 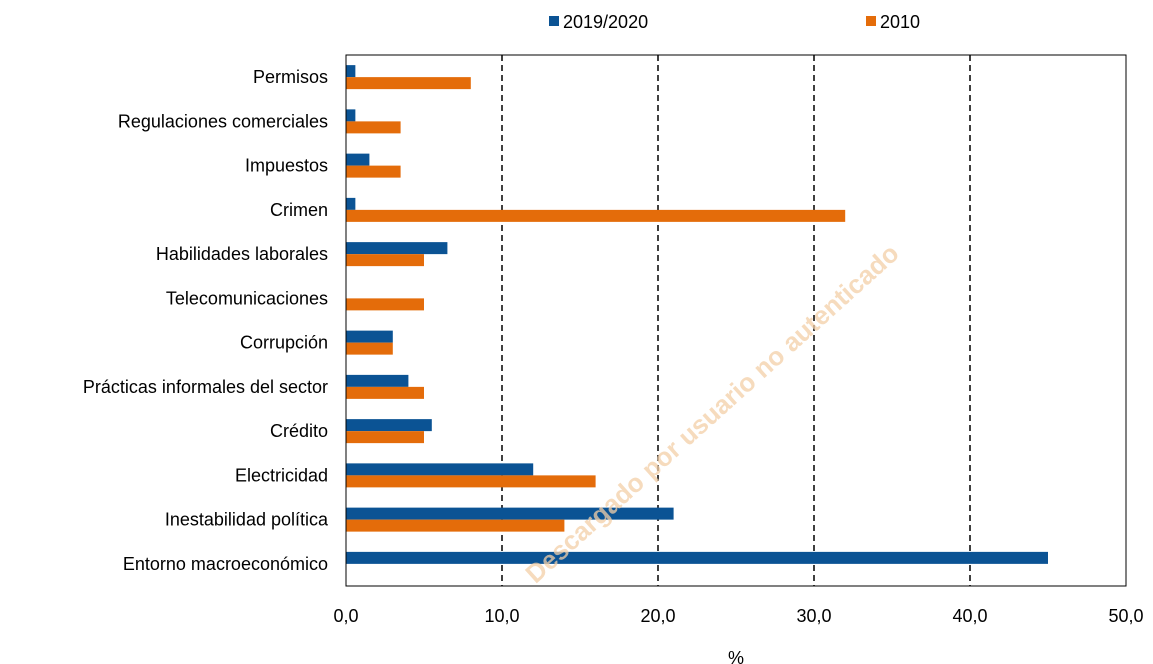 I want to click on category-label: Regulaciones comerciales, so click(x=223, y=121).